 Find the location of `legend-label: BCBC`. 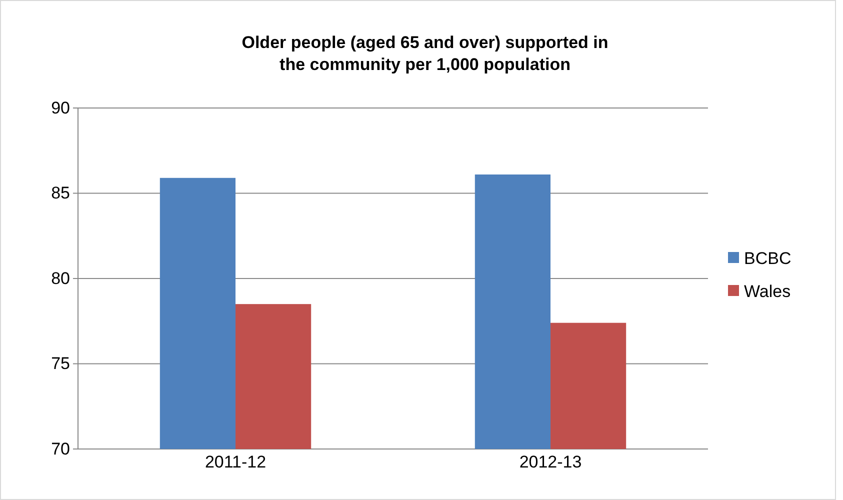

legend-label: BCBC is located at coordinates (768, 258).